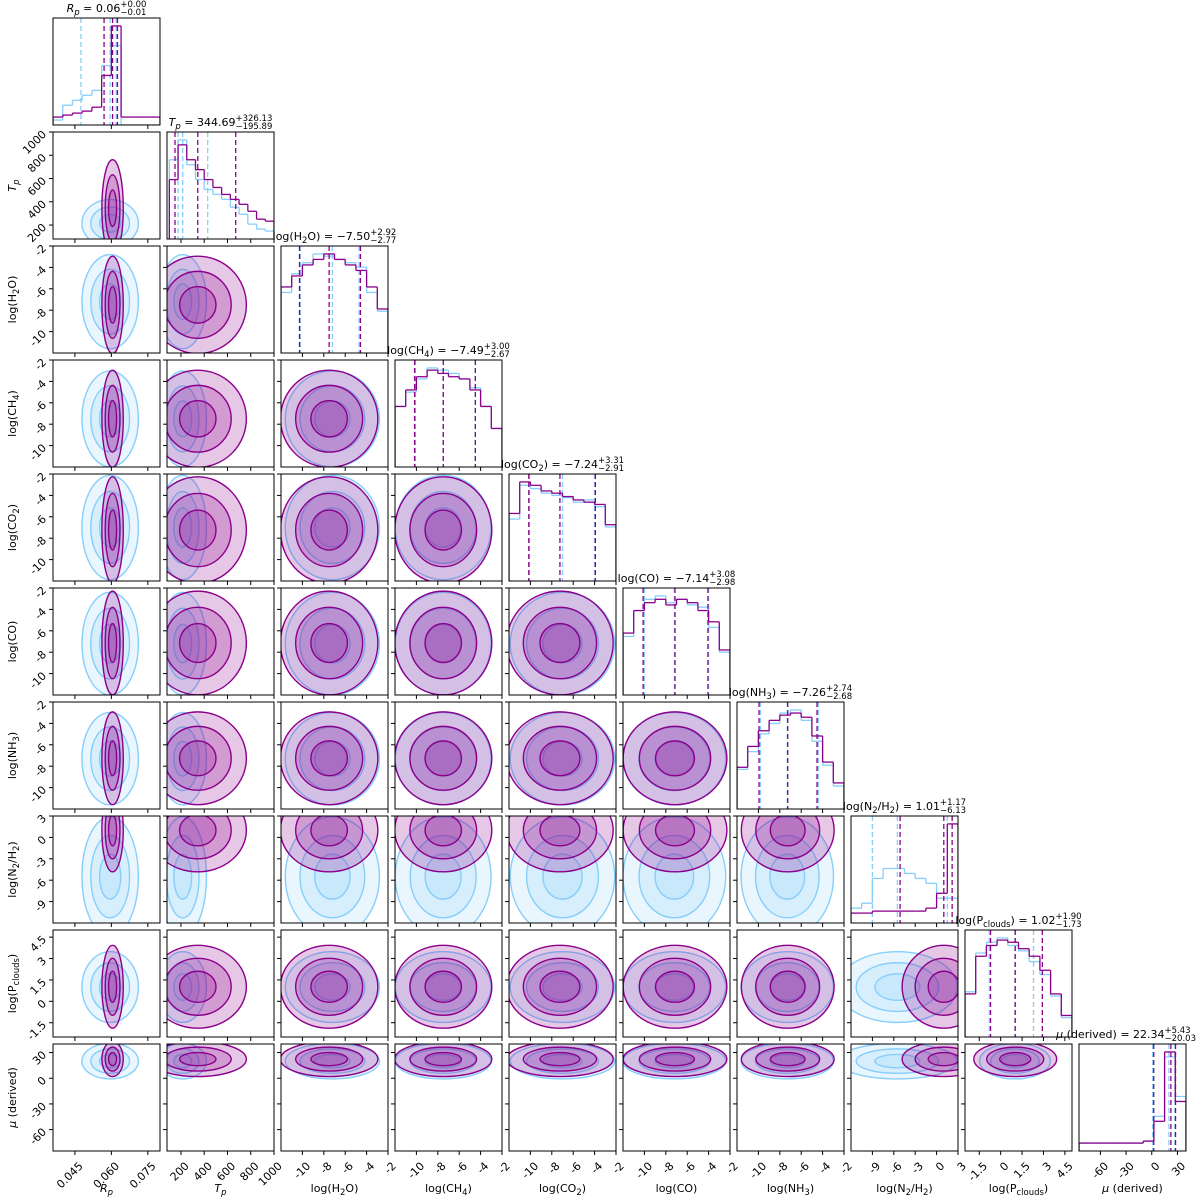 The width and height of the screenshot is (1200, 1200). Describe the element at coordinates (338, 236) in the screenshot. I see `text-part: O) = −7.50` at that location.